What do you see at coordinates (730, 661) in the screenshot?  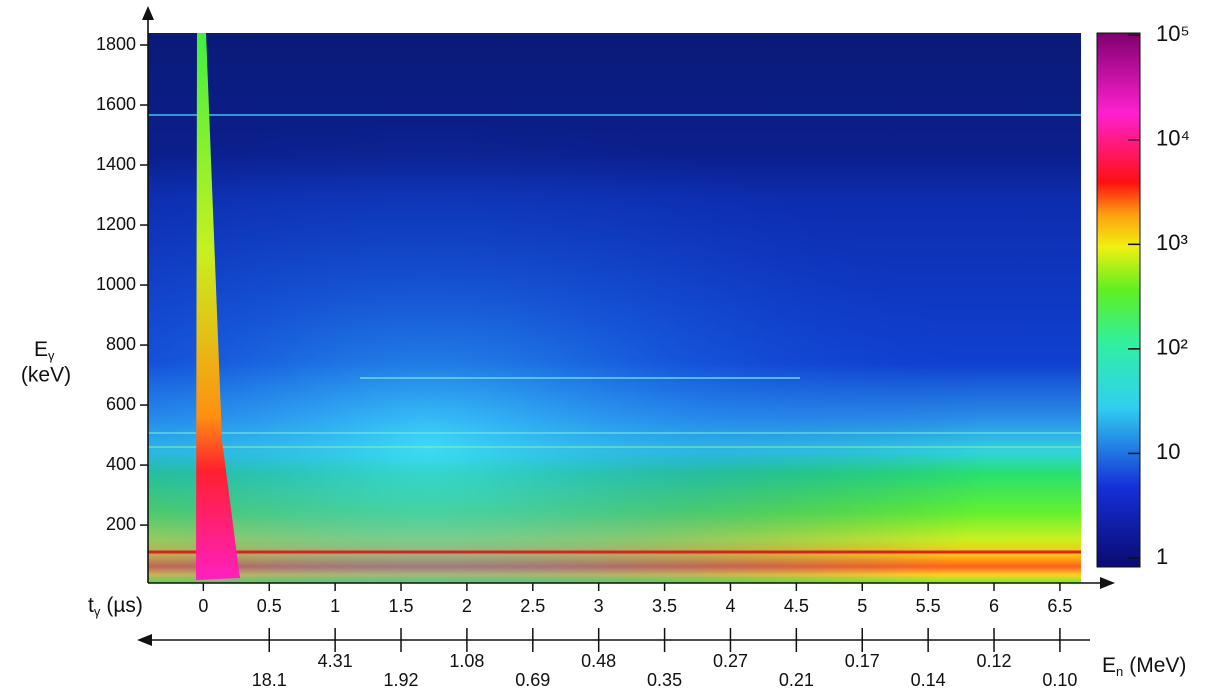 I see `x2-tick-label: 0.27` at bounding box center [730, 661].